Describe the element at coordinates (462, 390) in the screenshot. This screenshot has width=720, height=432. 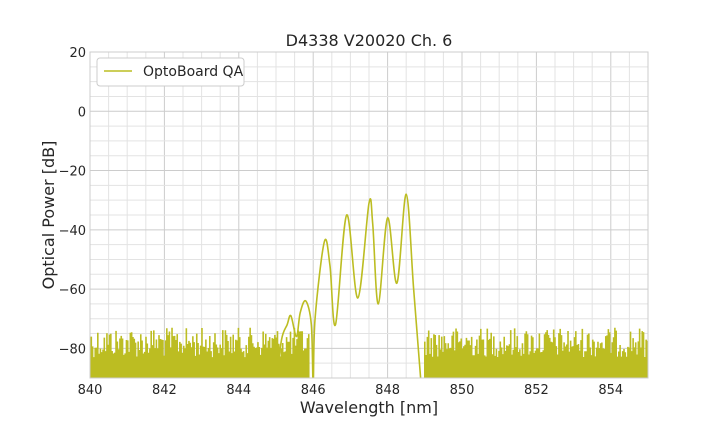
I see `x-tick-label: 850` at that location.